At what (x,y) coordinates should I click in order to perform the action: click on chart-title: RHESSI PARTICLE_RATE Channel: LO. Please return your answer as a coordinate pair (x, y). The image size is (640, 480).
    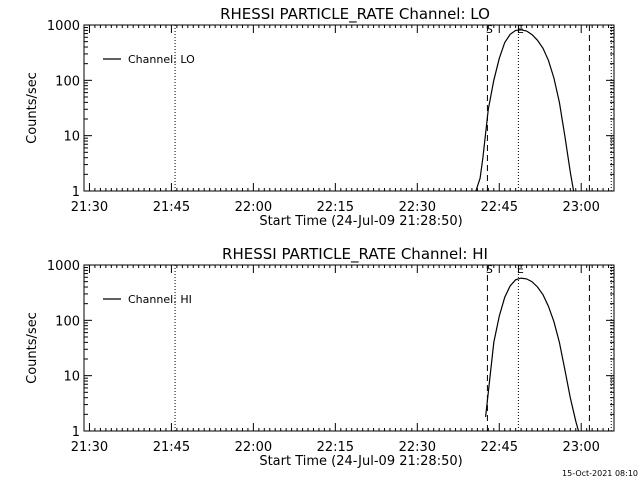
    Looking at the image, I should click on (355, 14).